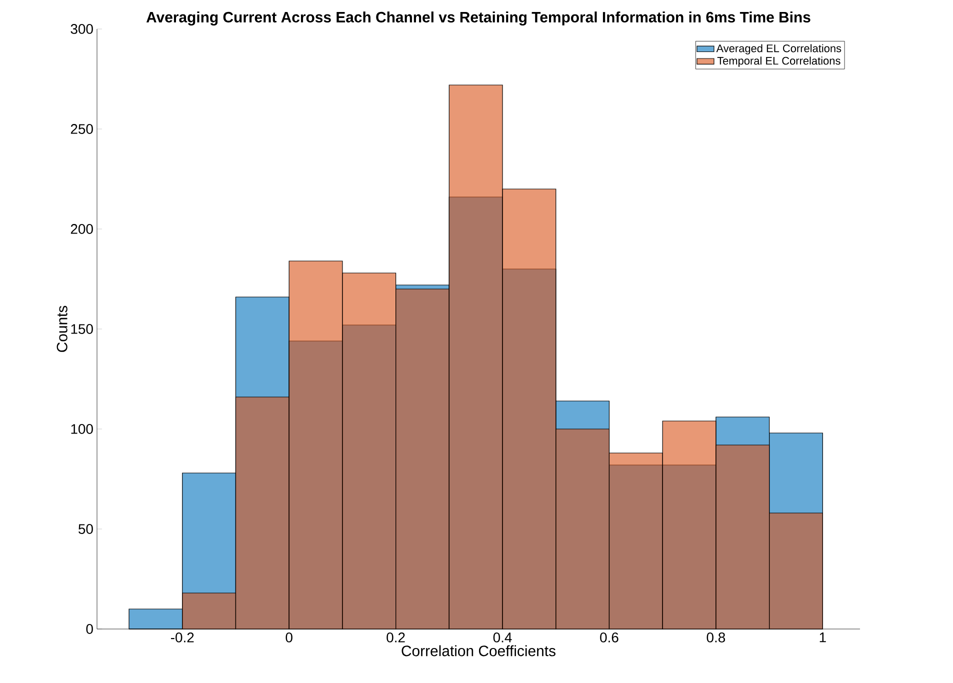 Image resolution: width=953 pixels, height=683 pixels. What do you see at coordinates (479, 650) in the screenshot?
I see `x-axis-title: Correlation Coefficients` at bounding box center [479, 650].